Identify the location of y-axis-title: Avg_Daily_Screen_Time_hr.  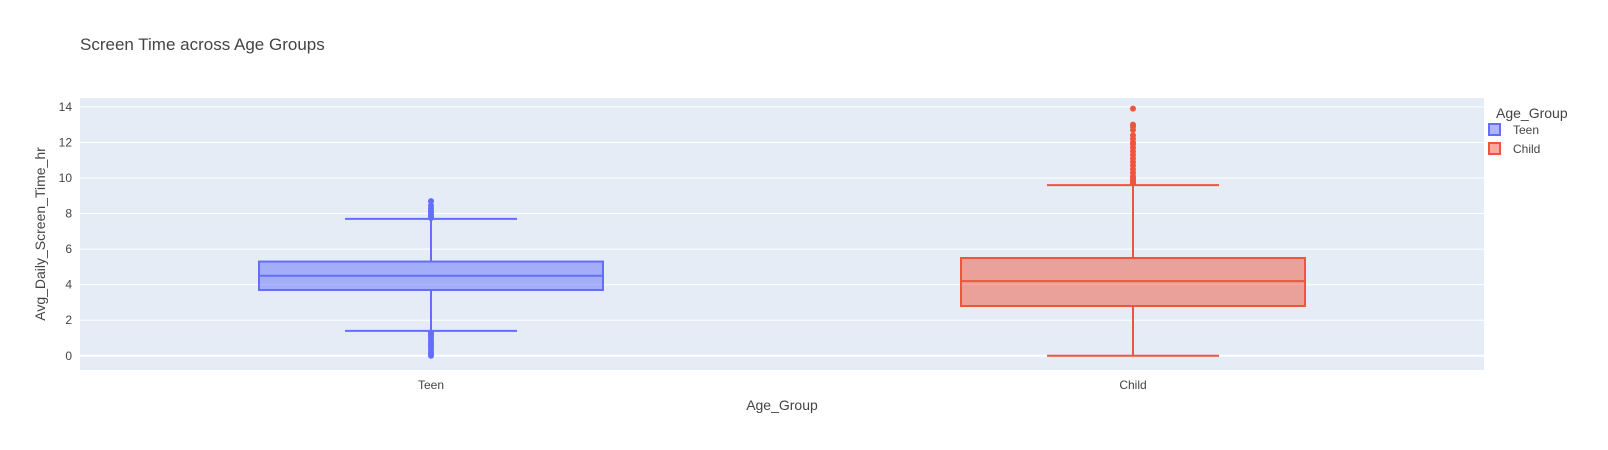
(40, 234).